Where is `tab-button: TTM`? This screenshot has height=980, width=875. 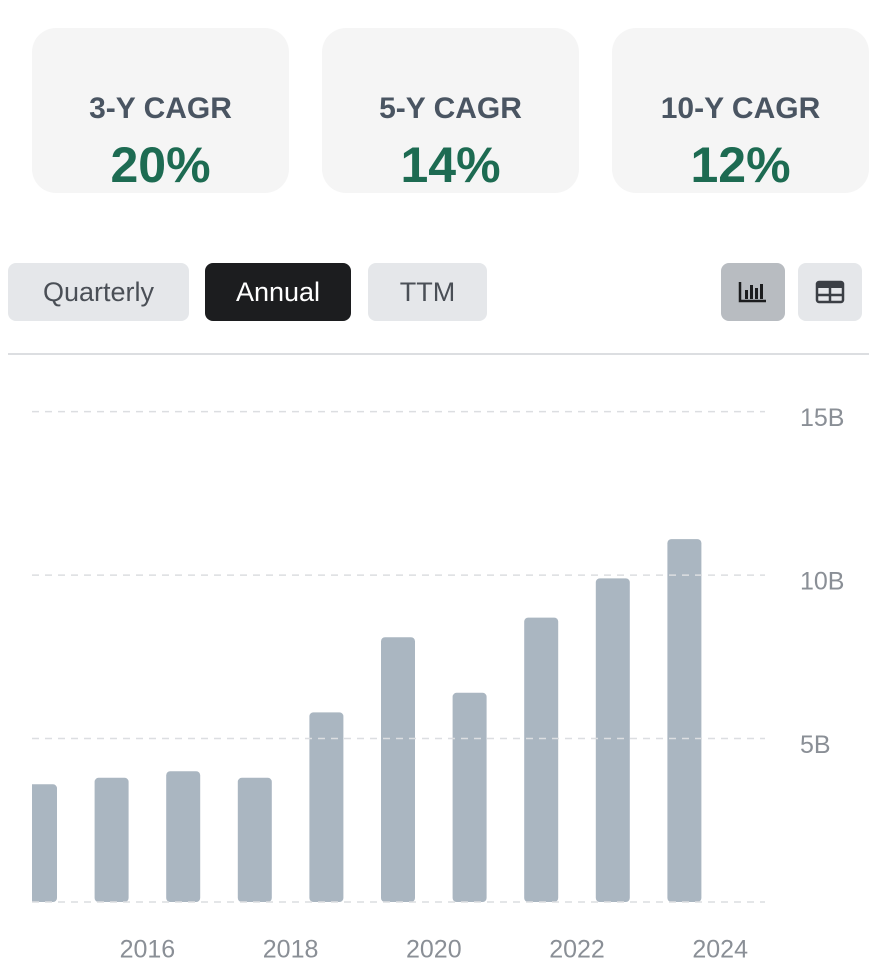
tab-button: TTM is located at coordinates (427, 292).